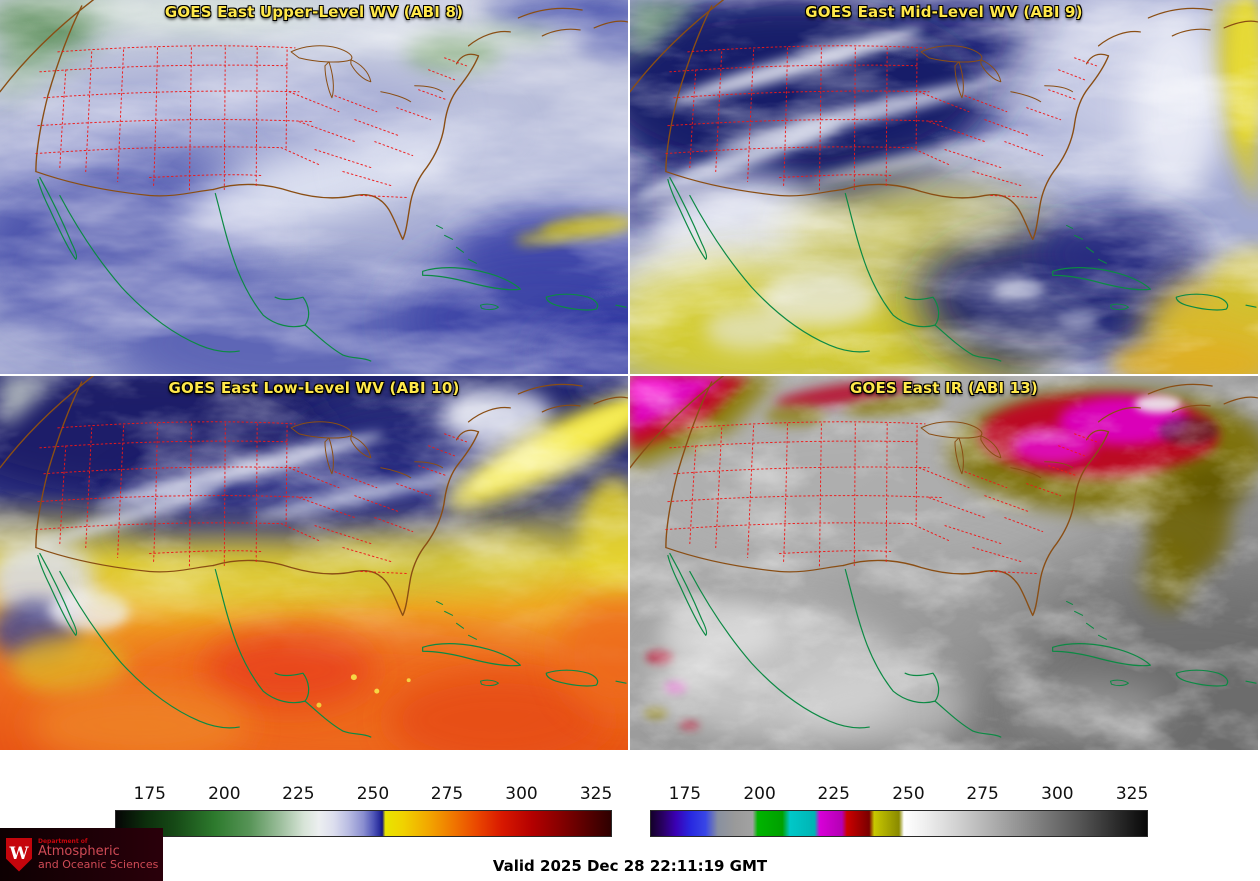  Describe the element at coordinates (224, 794) in the screenshot. I see `wv-tick-label: 200` at that location.